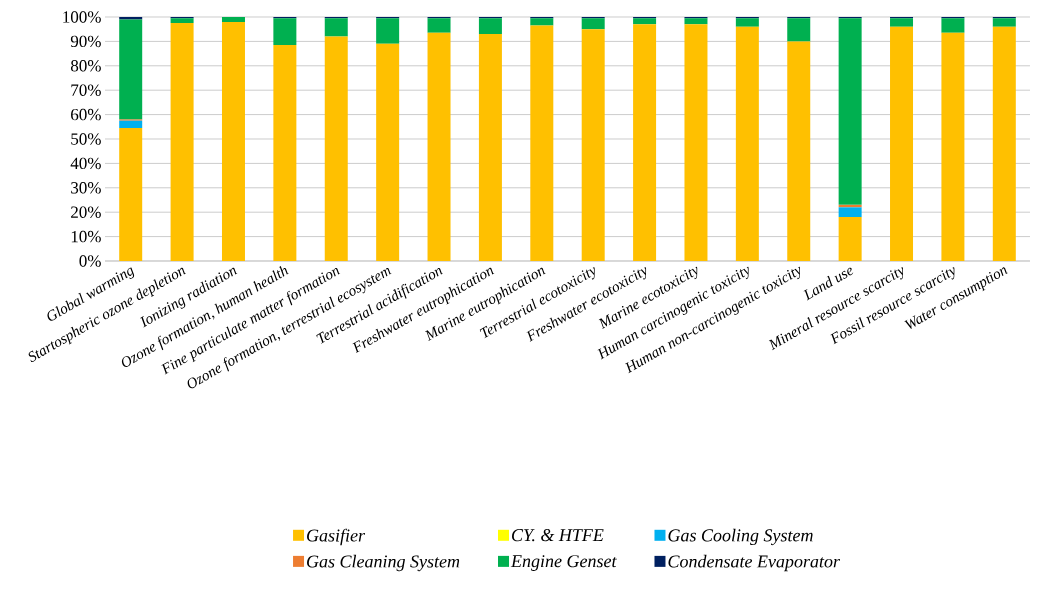  What do you see at coordinates (86, 90) in the screenshot?
I see `y-tick-label: 70%` at bounding box center [86, 90].